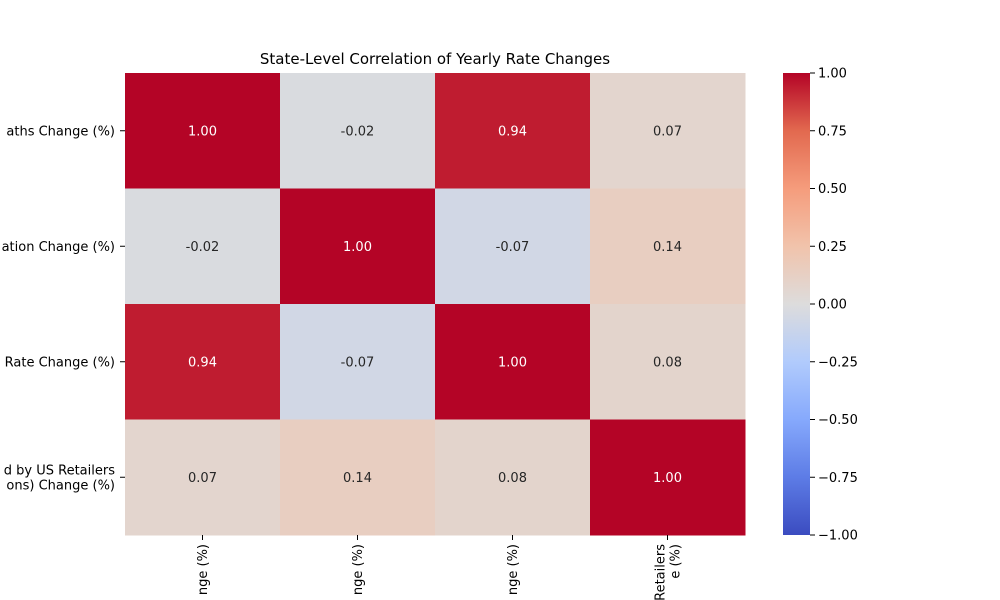  I want to click on colorbar-gradient, so click(796, 304).